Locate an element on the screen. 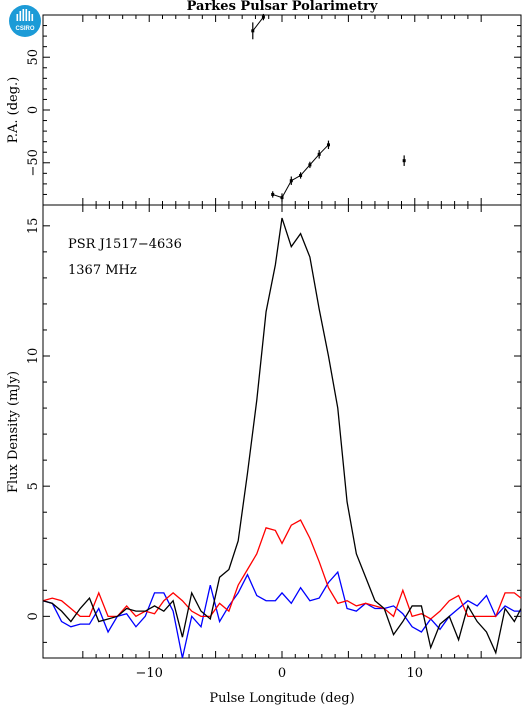 The height and width of the screenshot is (710, 522). profile-x-tick-label: 10 is located at coordinates (415, 673).